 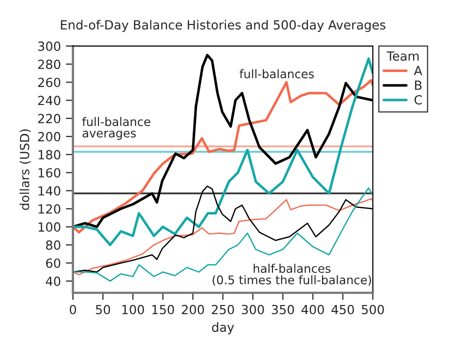 What do you see at coordinates (116, 128) in the screenshot?
I see `annotation: full-balance averages` at bounding box center [116, 128].